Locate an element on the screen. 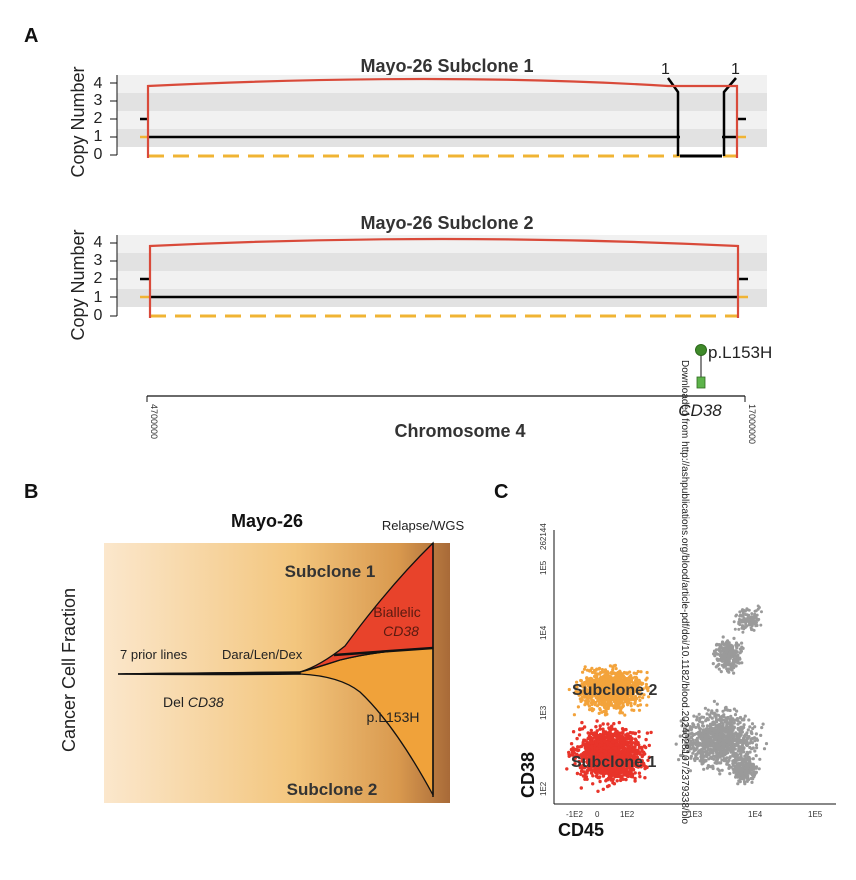  ytick-4: 4 is located at coordinates (98, 242).